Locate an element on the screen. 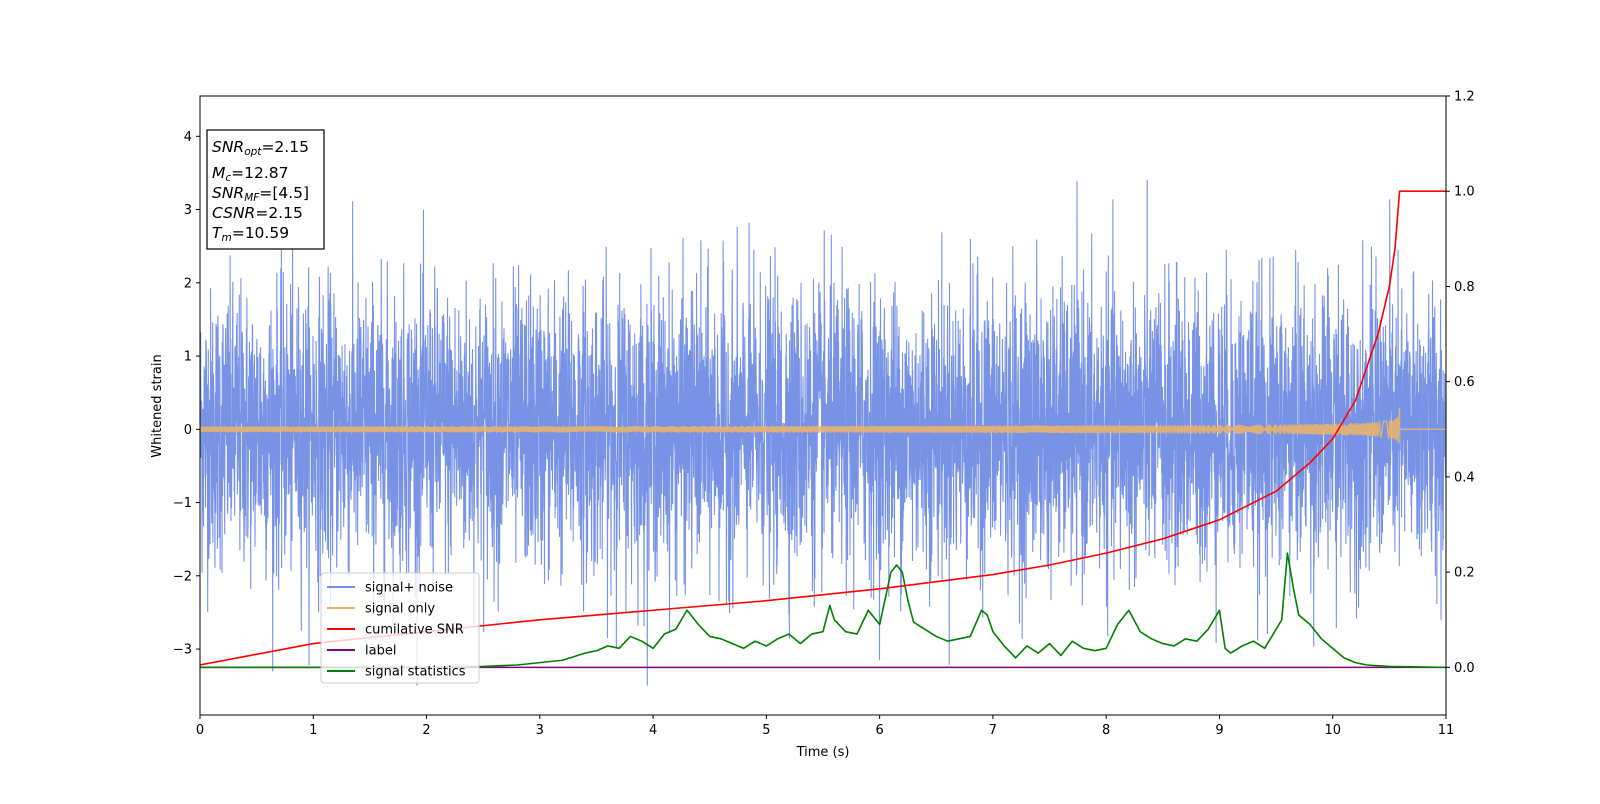 This screenshot has width=1600, height=804. x-tick-label: 0 is located at coordinates (200, 730).